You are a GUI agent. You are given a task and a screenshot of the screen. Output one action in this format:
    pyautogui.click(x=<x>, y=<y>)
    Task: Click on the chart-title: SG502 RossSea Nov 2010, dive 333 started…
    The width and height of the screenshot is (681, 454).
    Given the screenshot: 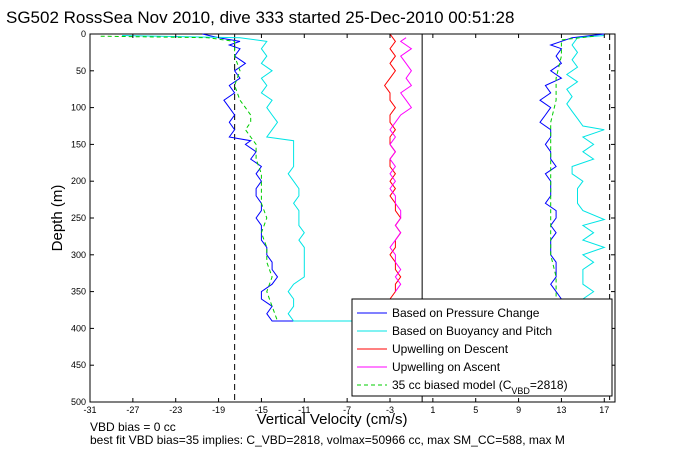 What is the action you would take?
    pyautogui.click(x=260, y=17)
    